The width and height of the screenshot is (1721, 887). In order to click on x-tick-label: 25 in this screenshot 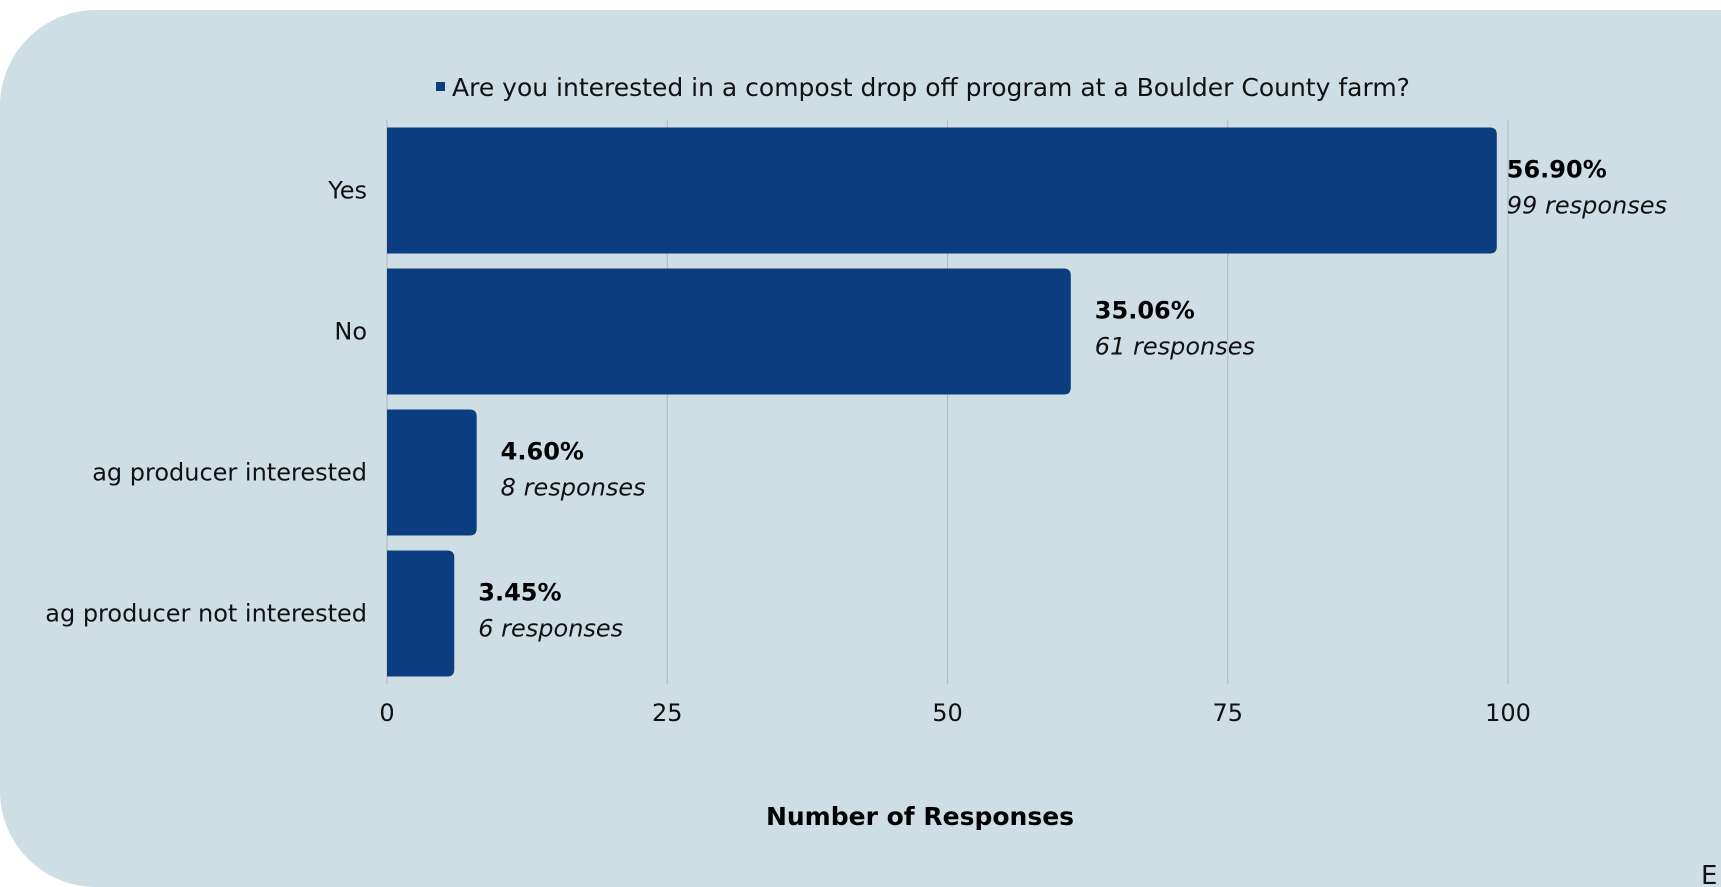, I will do `click(667, 713)`.